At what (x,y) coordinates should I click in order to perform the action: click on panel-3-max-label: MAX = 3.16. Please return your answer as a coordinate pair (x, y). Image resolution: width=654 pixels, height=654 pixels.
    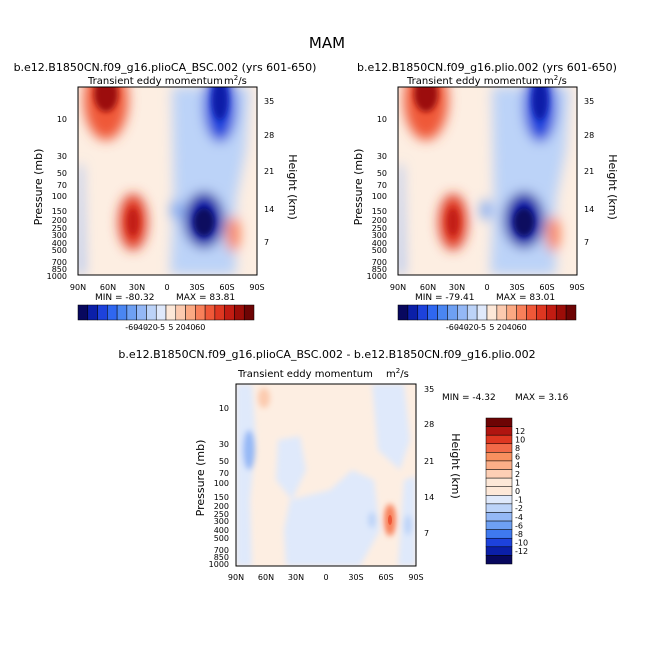
    Looking at the image, I should click on (542, 398).